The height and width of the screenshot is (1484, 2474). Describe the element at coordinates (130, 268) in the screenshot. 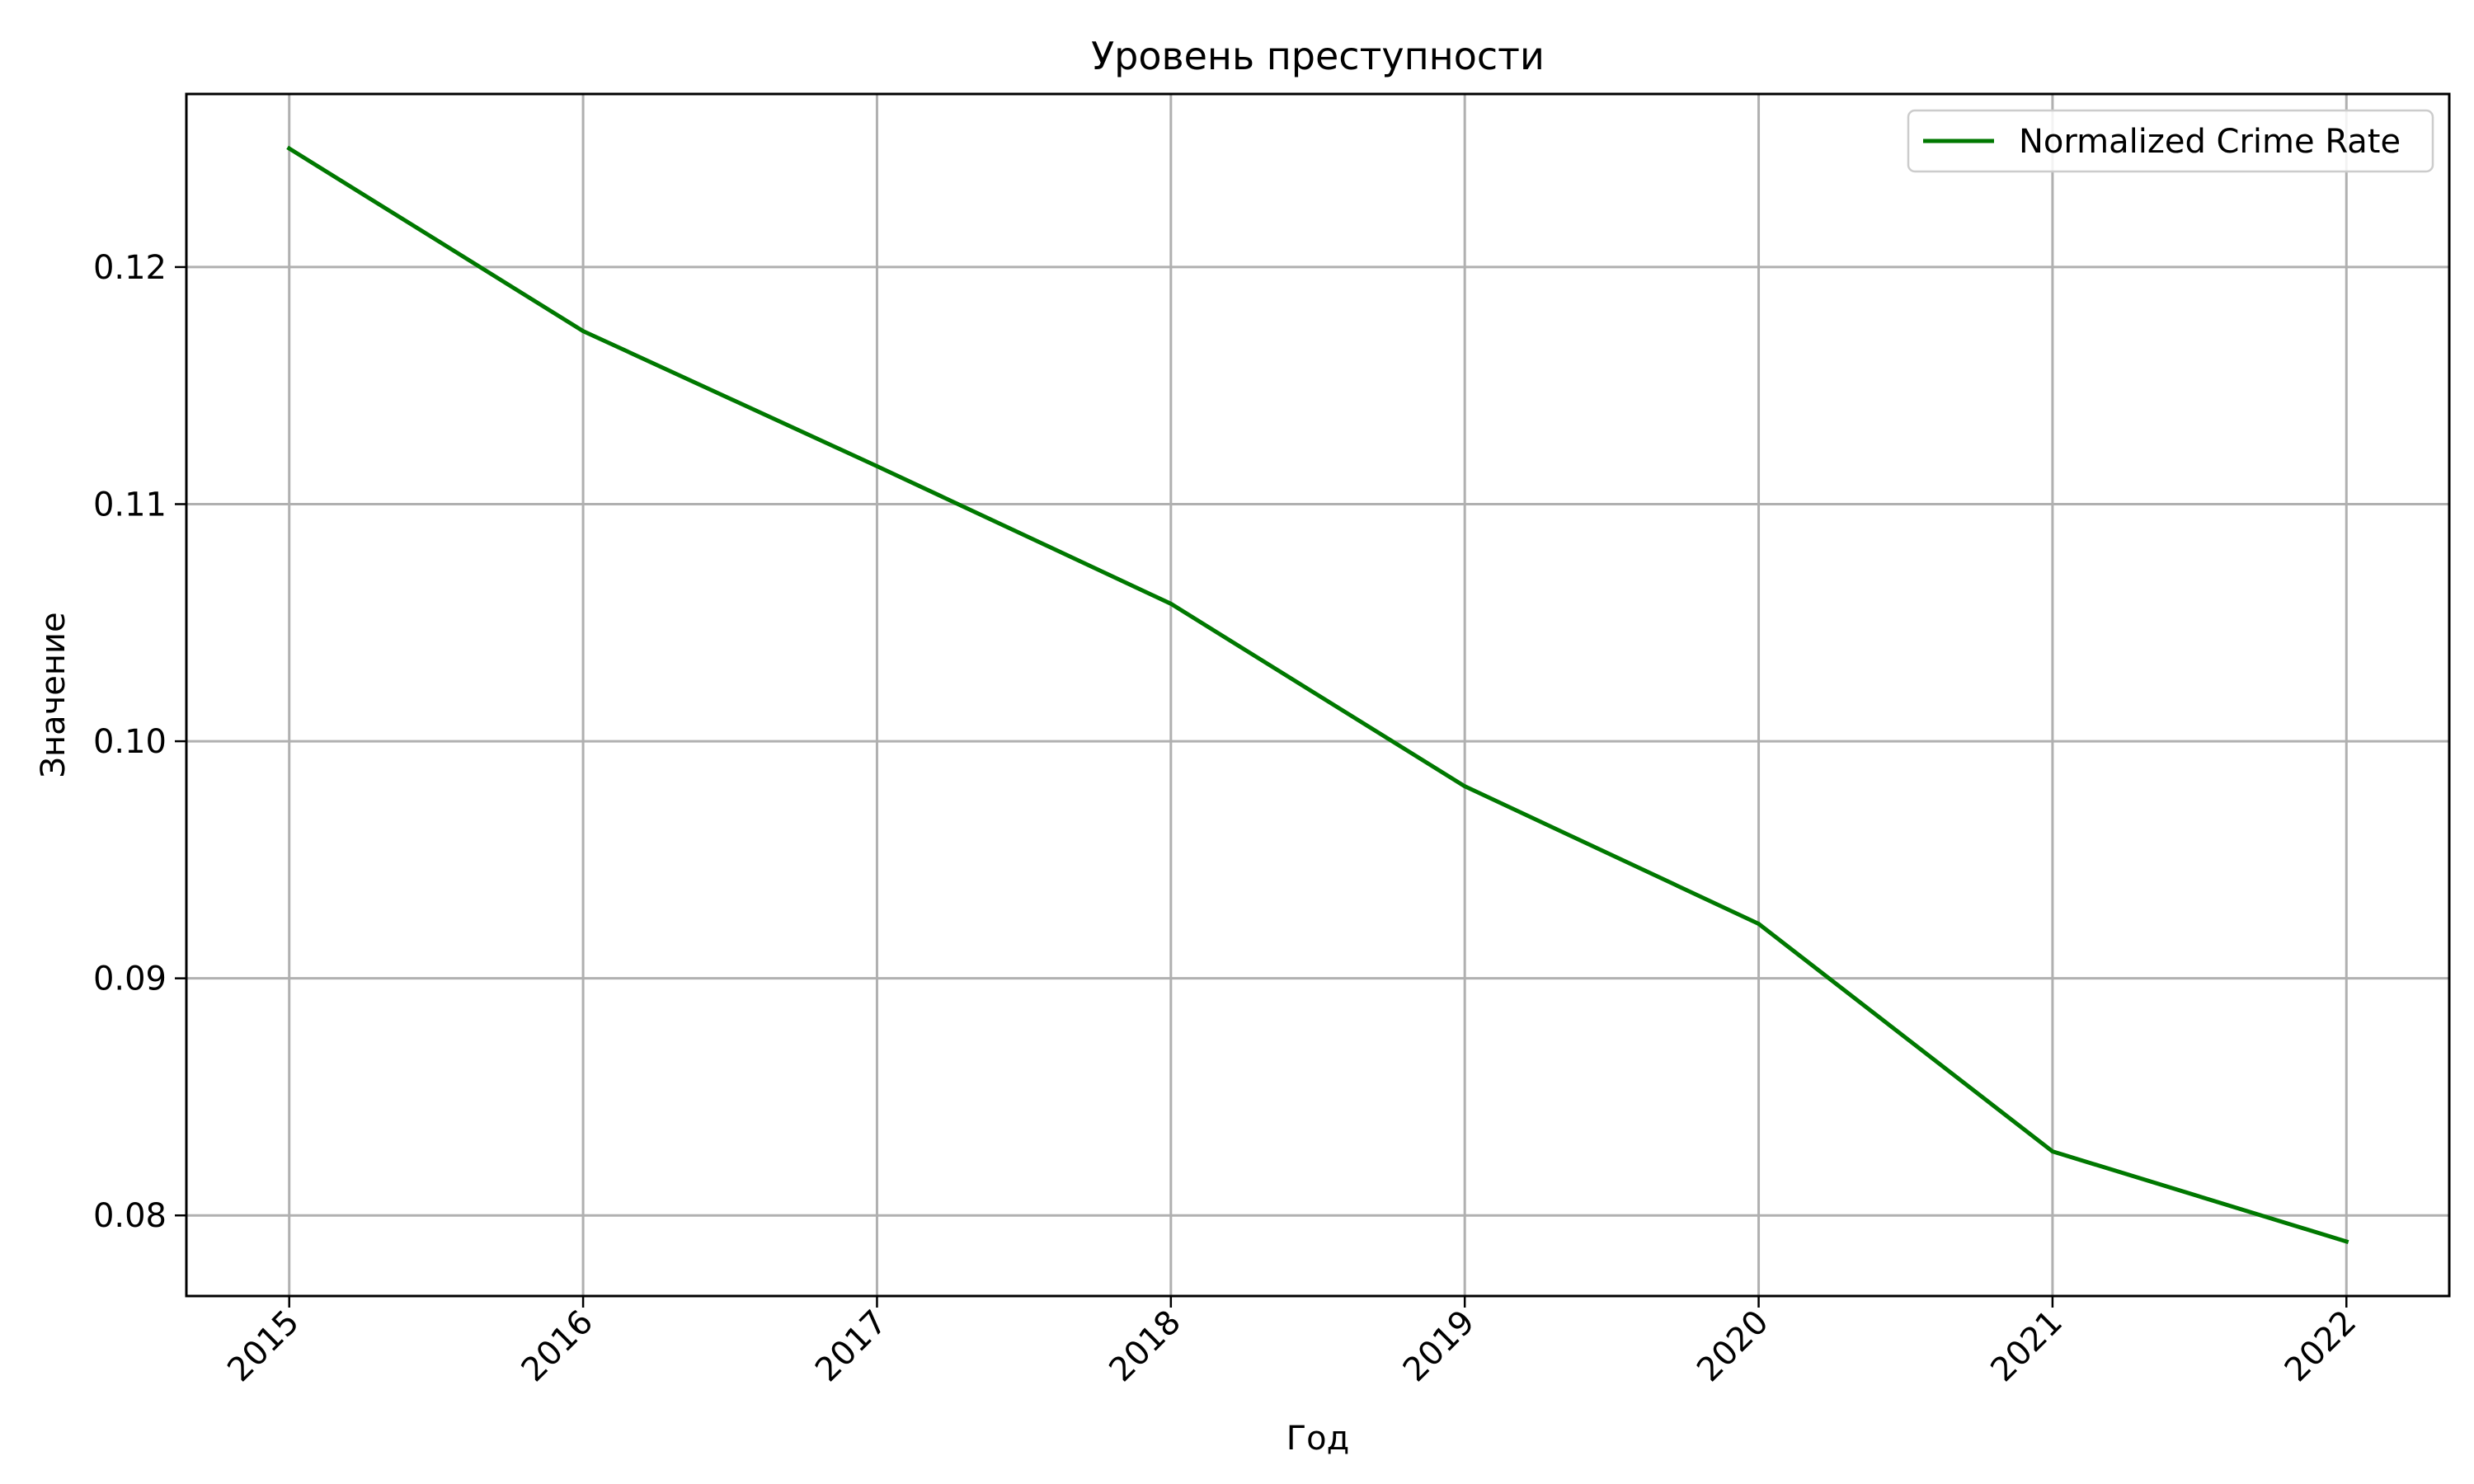

I see `y-tick-label: 0.12` at that location.